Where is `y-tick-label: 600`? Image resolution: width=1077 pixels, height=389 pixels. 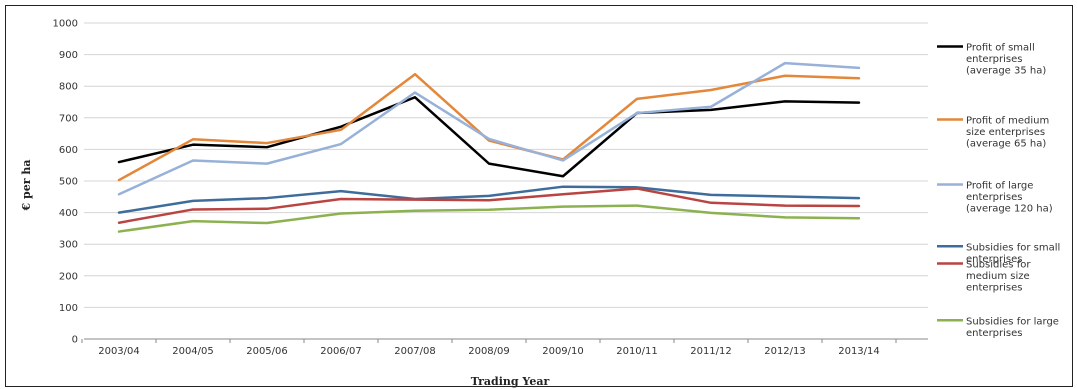
y-tick-label: 600 is located at coordinates (68, 150).